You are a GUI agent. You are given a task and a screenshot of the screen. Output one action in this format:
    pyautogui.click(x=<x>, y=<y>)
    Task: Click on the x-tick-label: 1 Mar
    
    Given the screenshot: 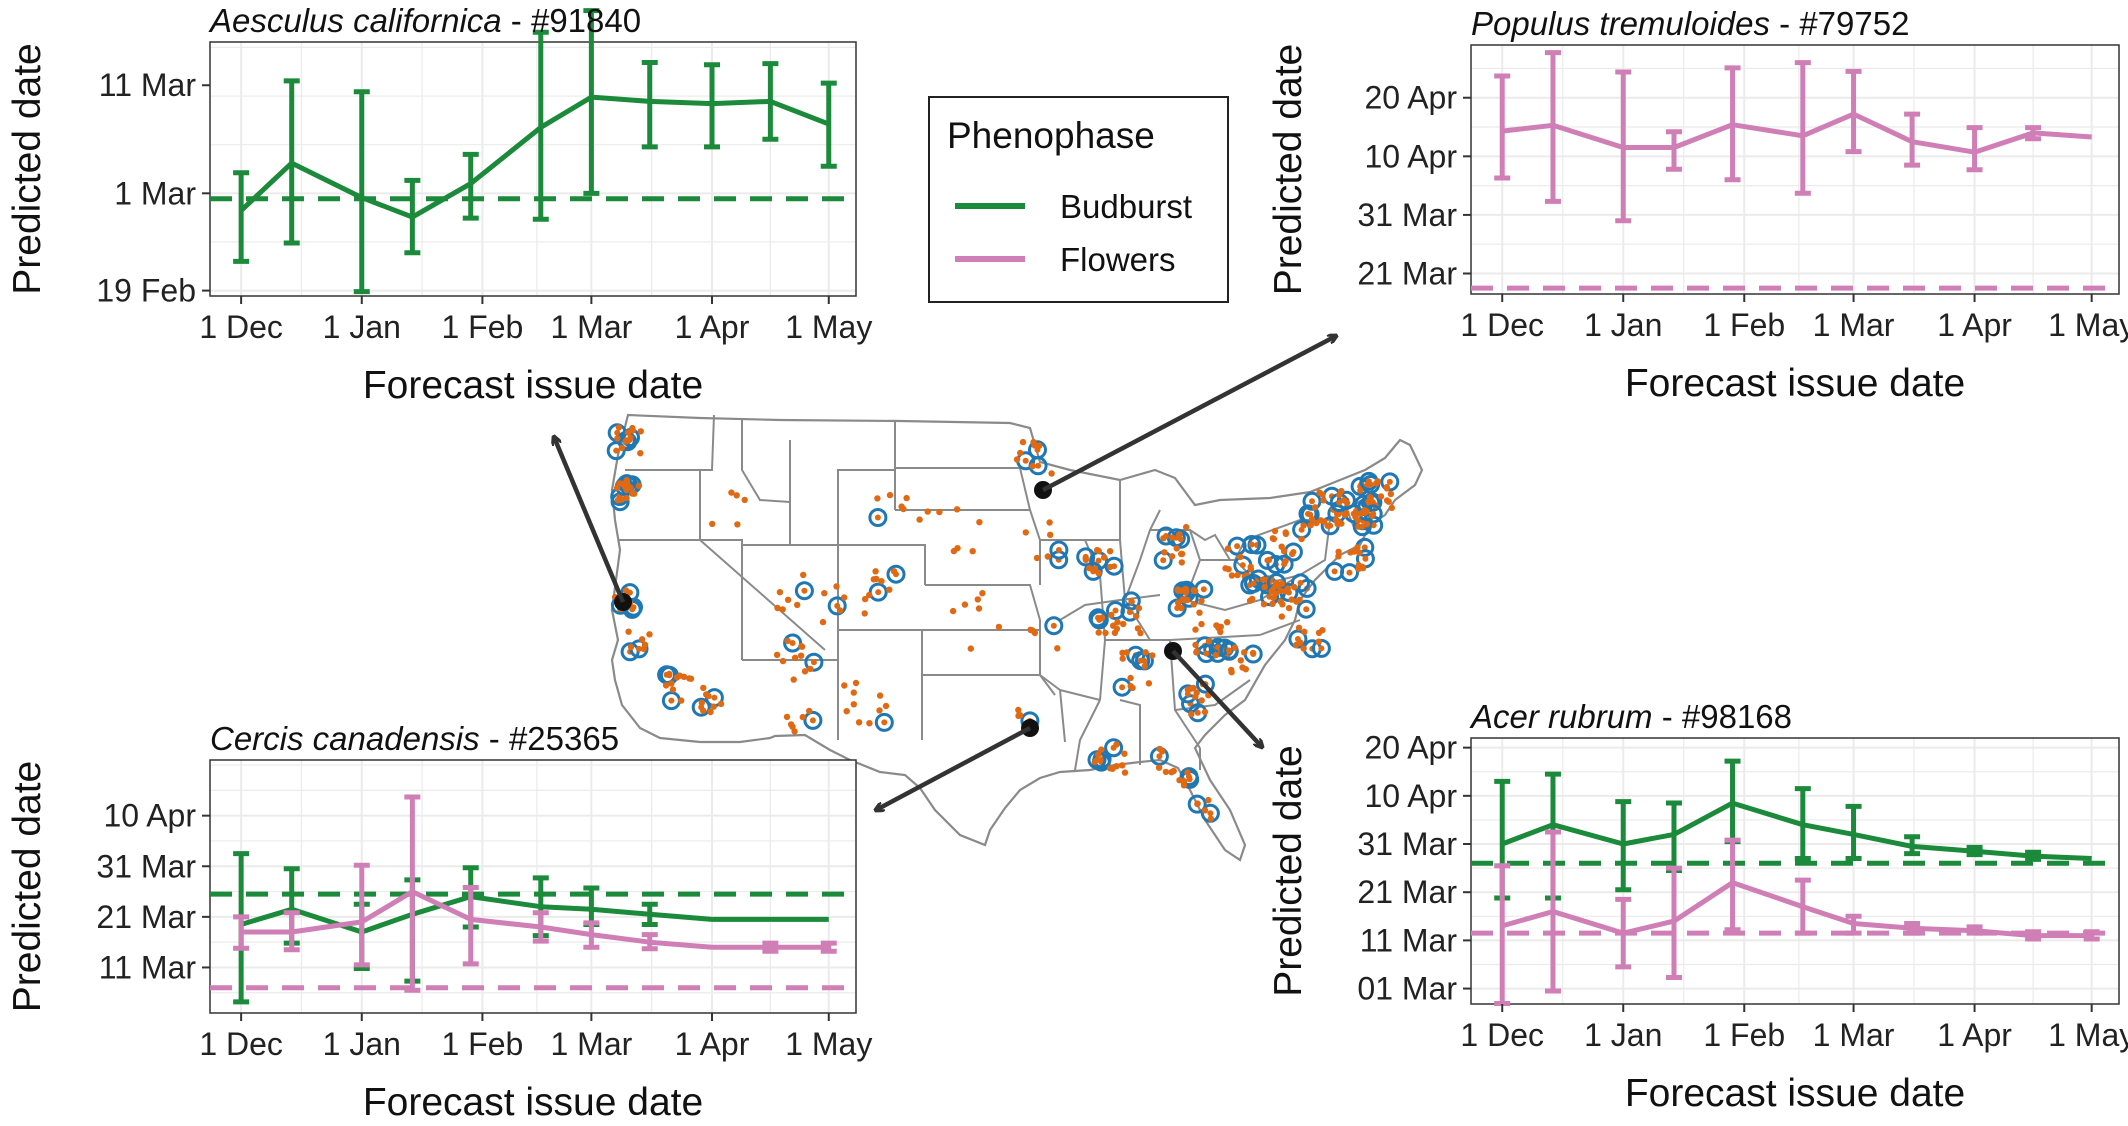 What is the action you would take?
    pyautogui.click(x=1854, y=325)
    